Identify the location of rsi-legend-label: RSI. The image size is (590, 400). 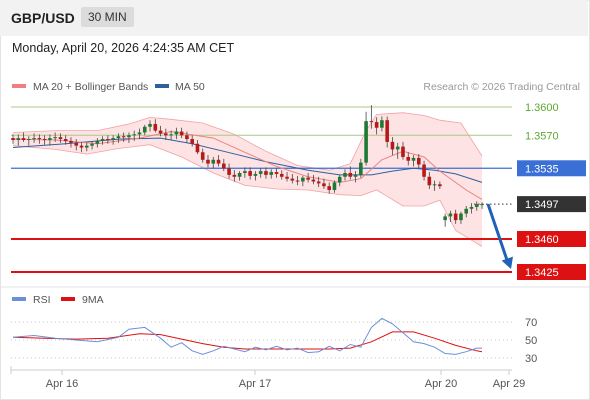
(42, 300).